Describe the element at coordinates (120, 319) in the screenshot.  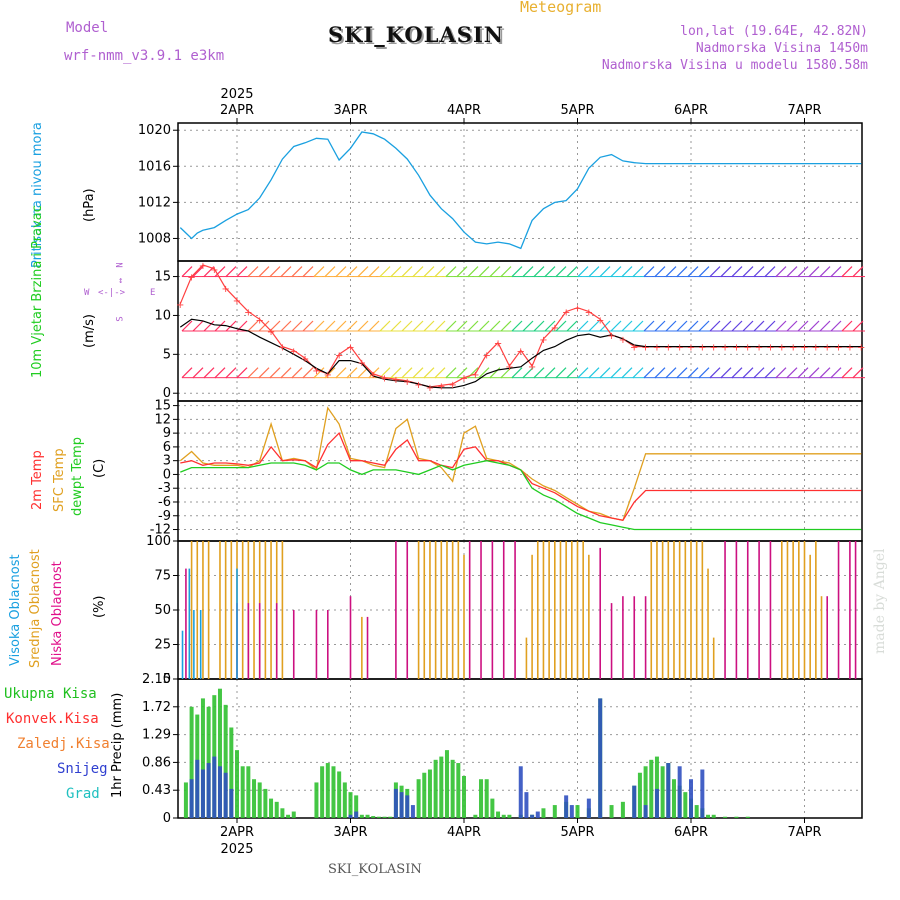
I see `compass-south-label: S` at that location.